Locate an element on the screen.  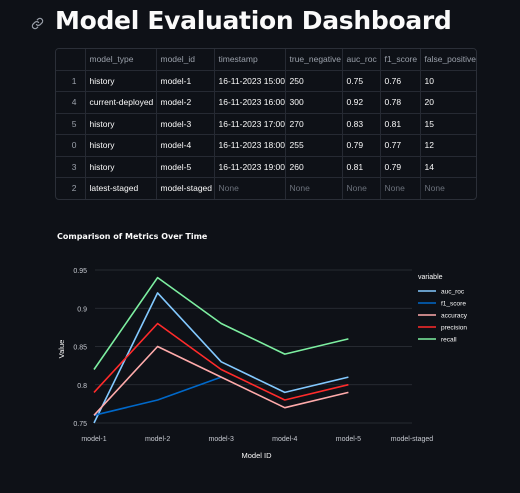
column-header: model_id is located at coordinates (185, 60).